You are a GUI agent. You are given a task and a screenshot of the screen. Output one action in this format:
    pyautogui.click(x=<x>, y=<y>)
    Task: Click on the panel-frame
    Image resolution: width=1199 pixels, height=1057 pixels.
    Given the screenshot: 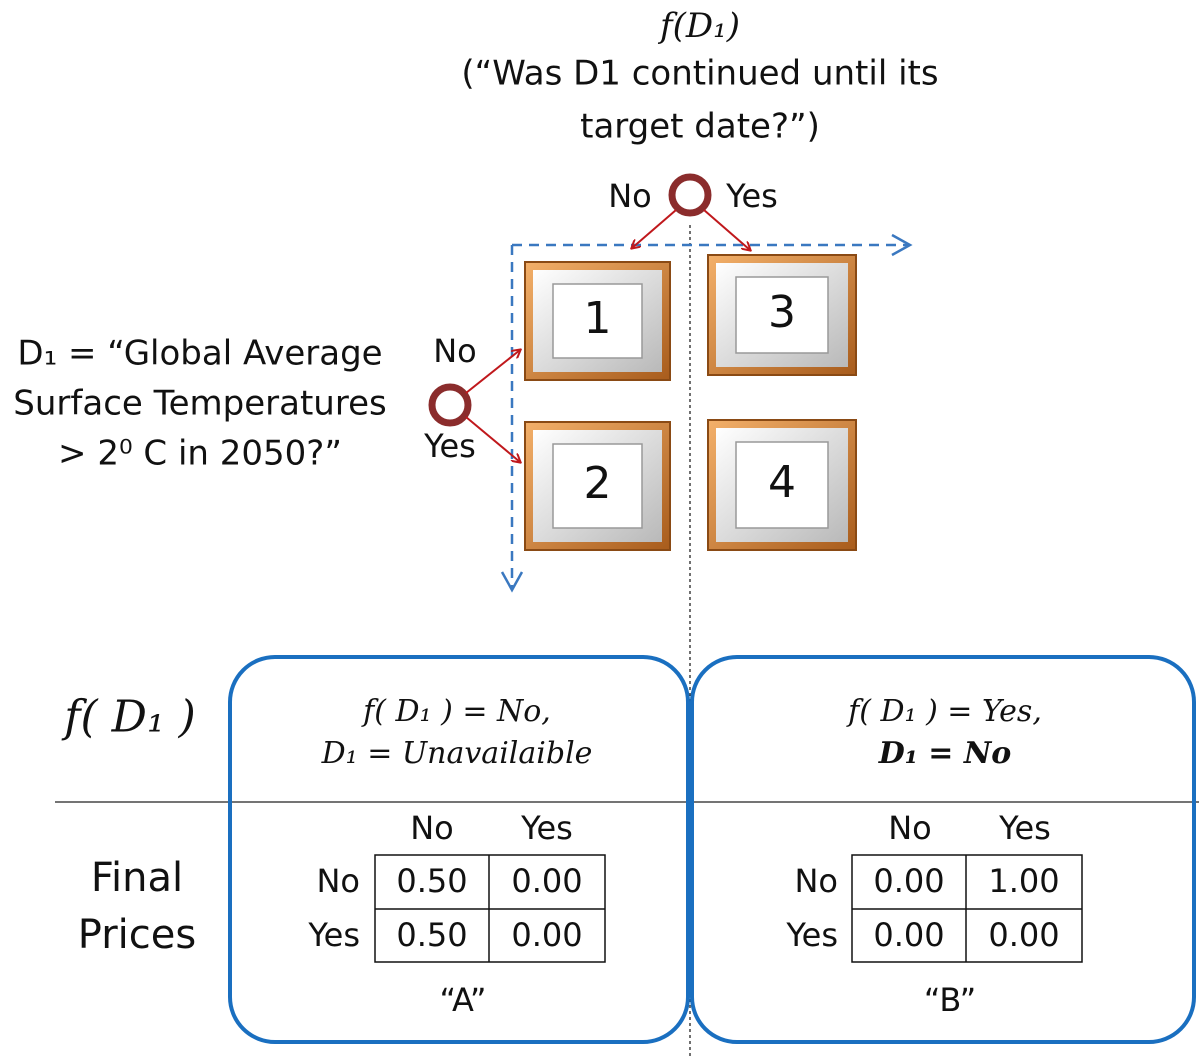 What is the action you would take?
    pyautogui.click(x=459, y=849)
    